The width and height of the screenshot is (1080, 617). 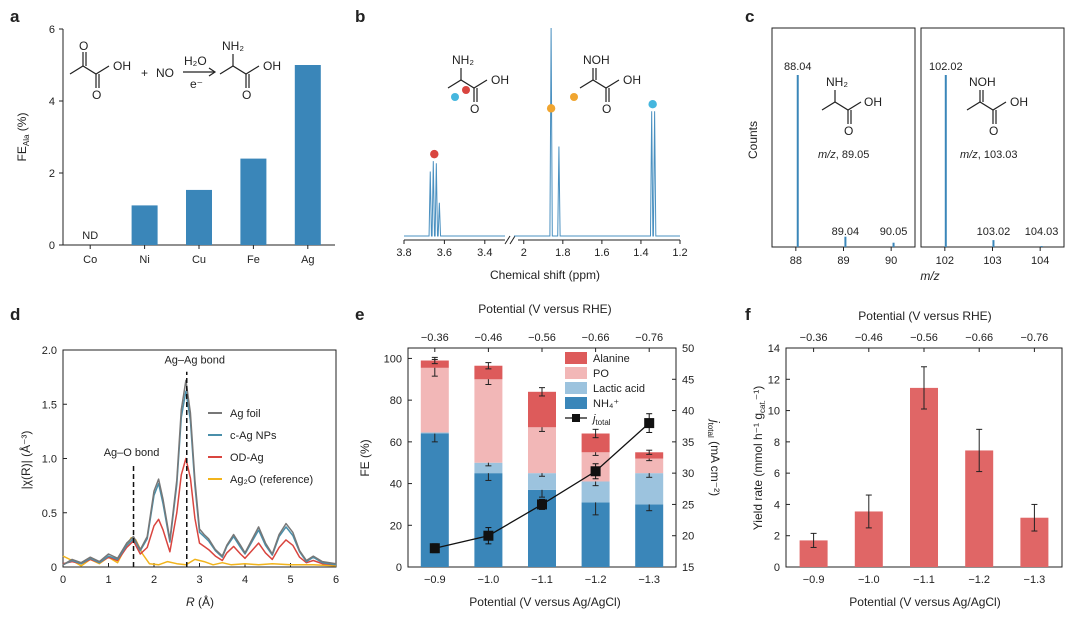 I want to click on panel-label-a: a, so click(x=15, y=16).